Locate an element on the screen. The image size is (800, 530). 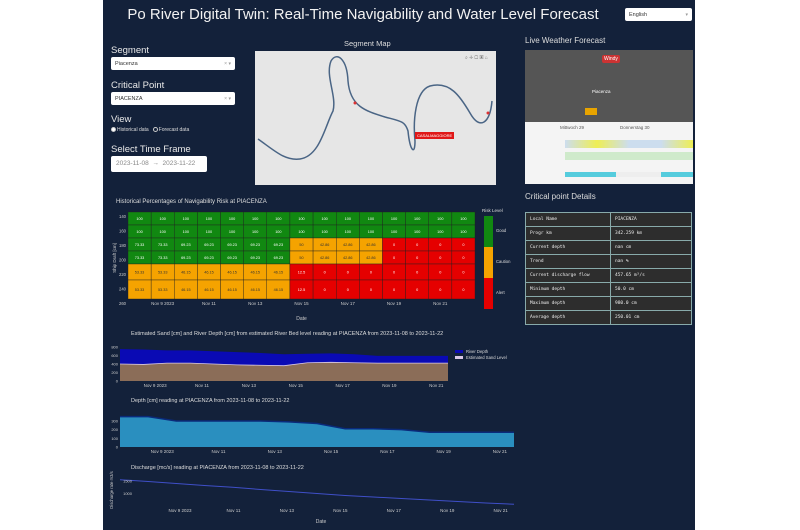
y-tick-label: 200 is located at coordinates (123, 260).